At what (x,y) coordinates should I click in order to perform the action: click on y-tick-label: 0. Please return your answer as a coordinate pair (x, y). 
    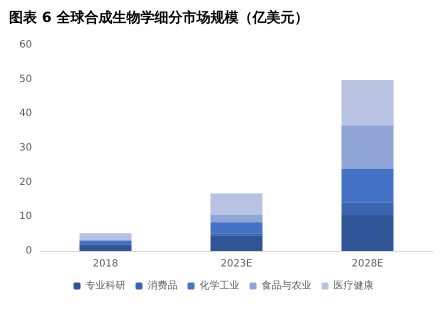
    Looking at the image, I should click on (29, 251).